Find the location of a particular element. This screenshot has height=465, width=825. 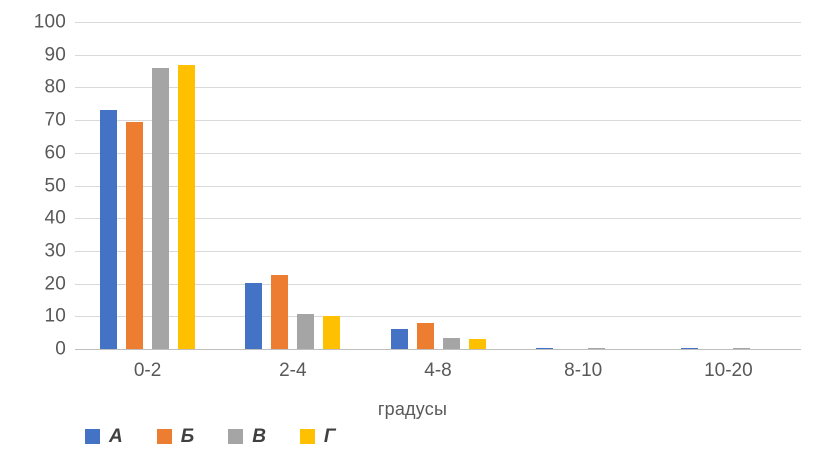

y-axis-tick-label: 100 is located at coordinates (49, 22).